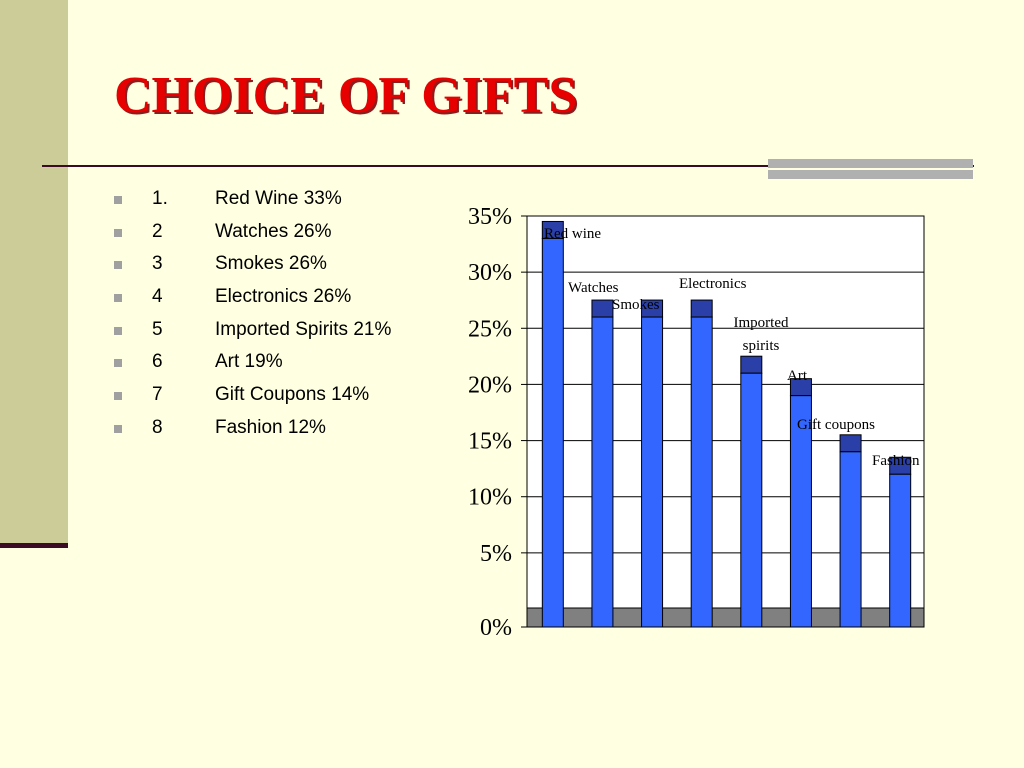  I want to click on bullet-number: 3, so click(157, 264).